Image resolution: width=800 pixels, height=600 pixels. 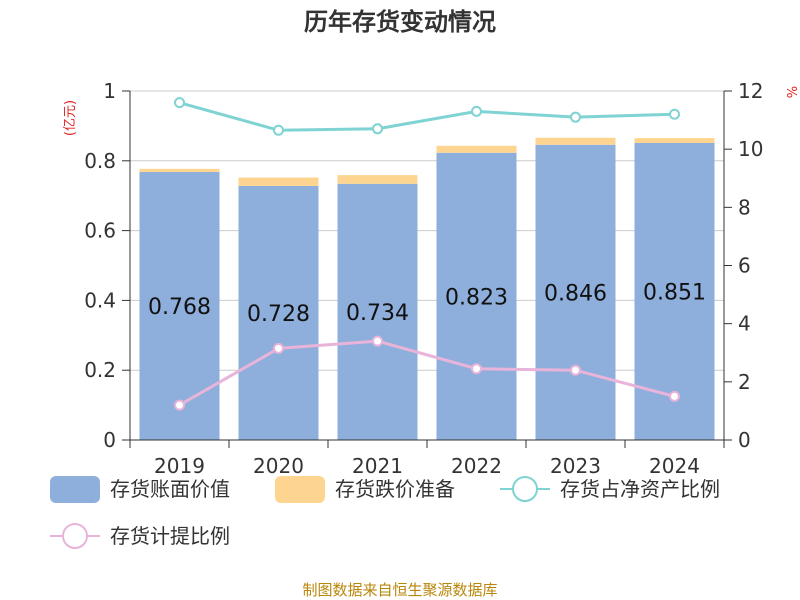 What do you see at coordinates (744, 382) in the screenshot?
I see `y-right-tick-label: 2` at bounding box center [744, 382].